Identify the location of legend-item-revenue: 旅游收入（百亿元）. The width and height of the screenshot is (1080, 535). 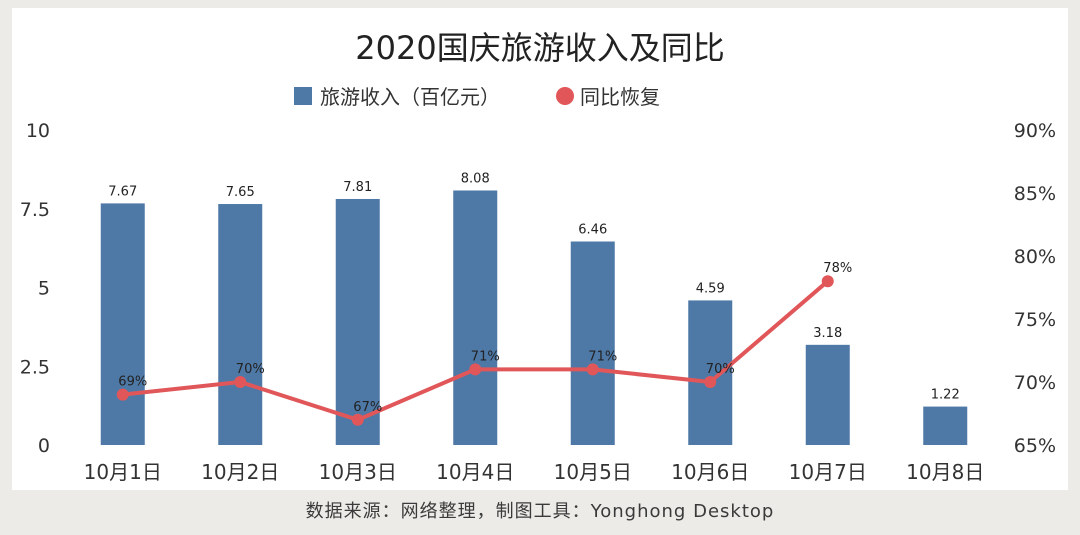
(397, 97).